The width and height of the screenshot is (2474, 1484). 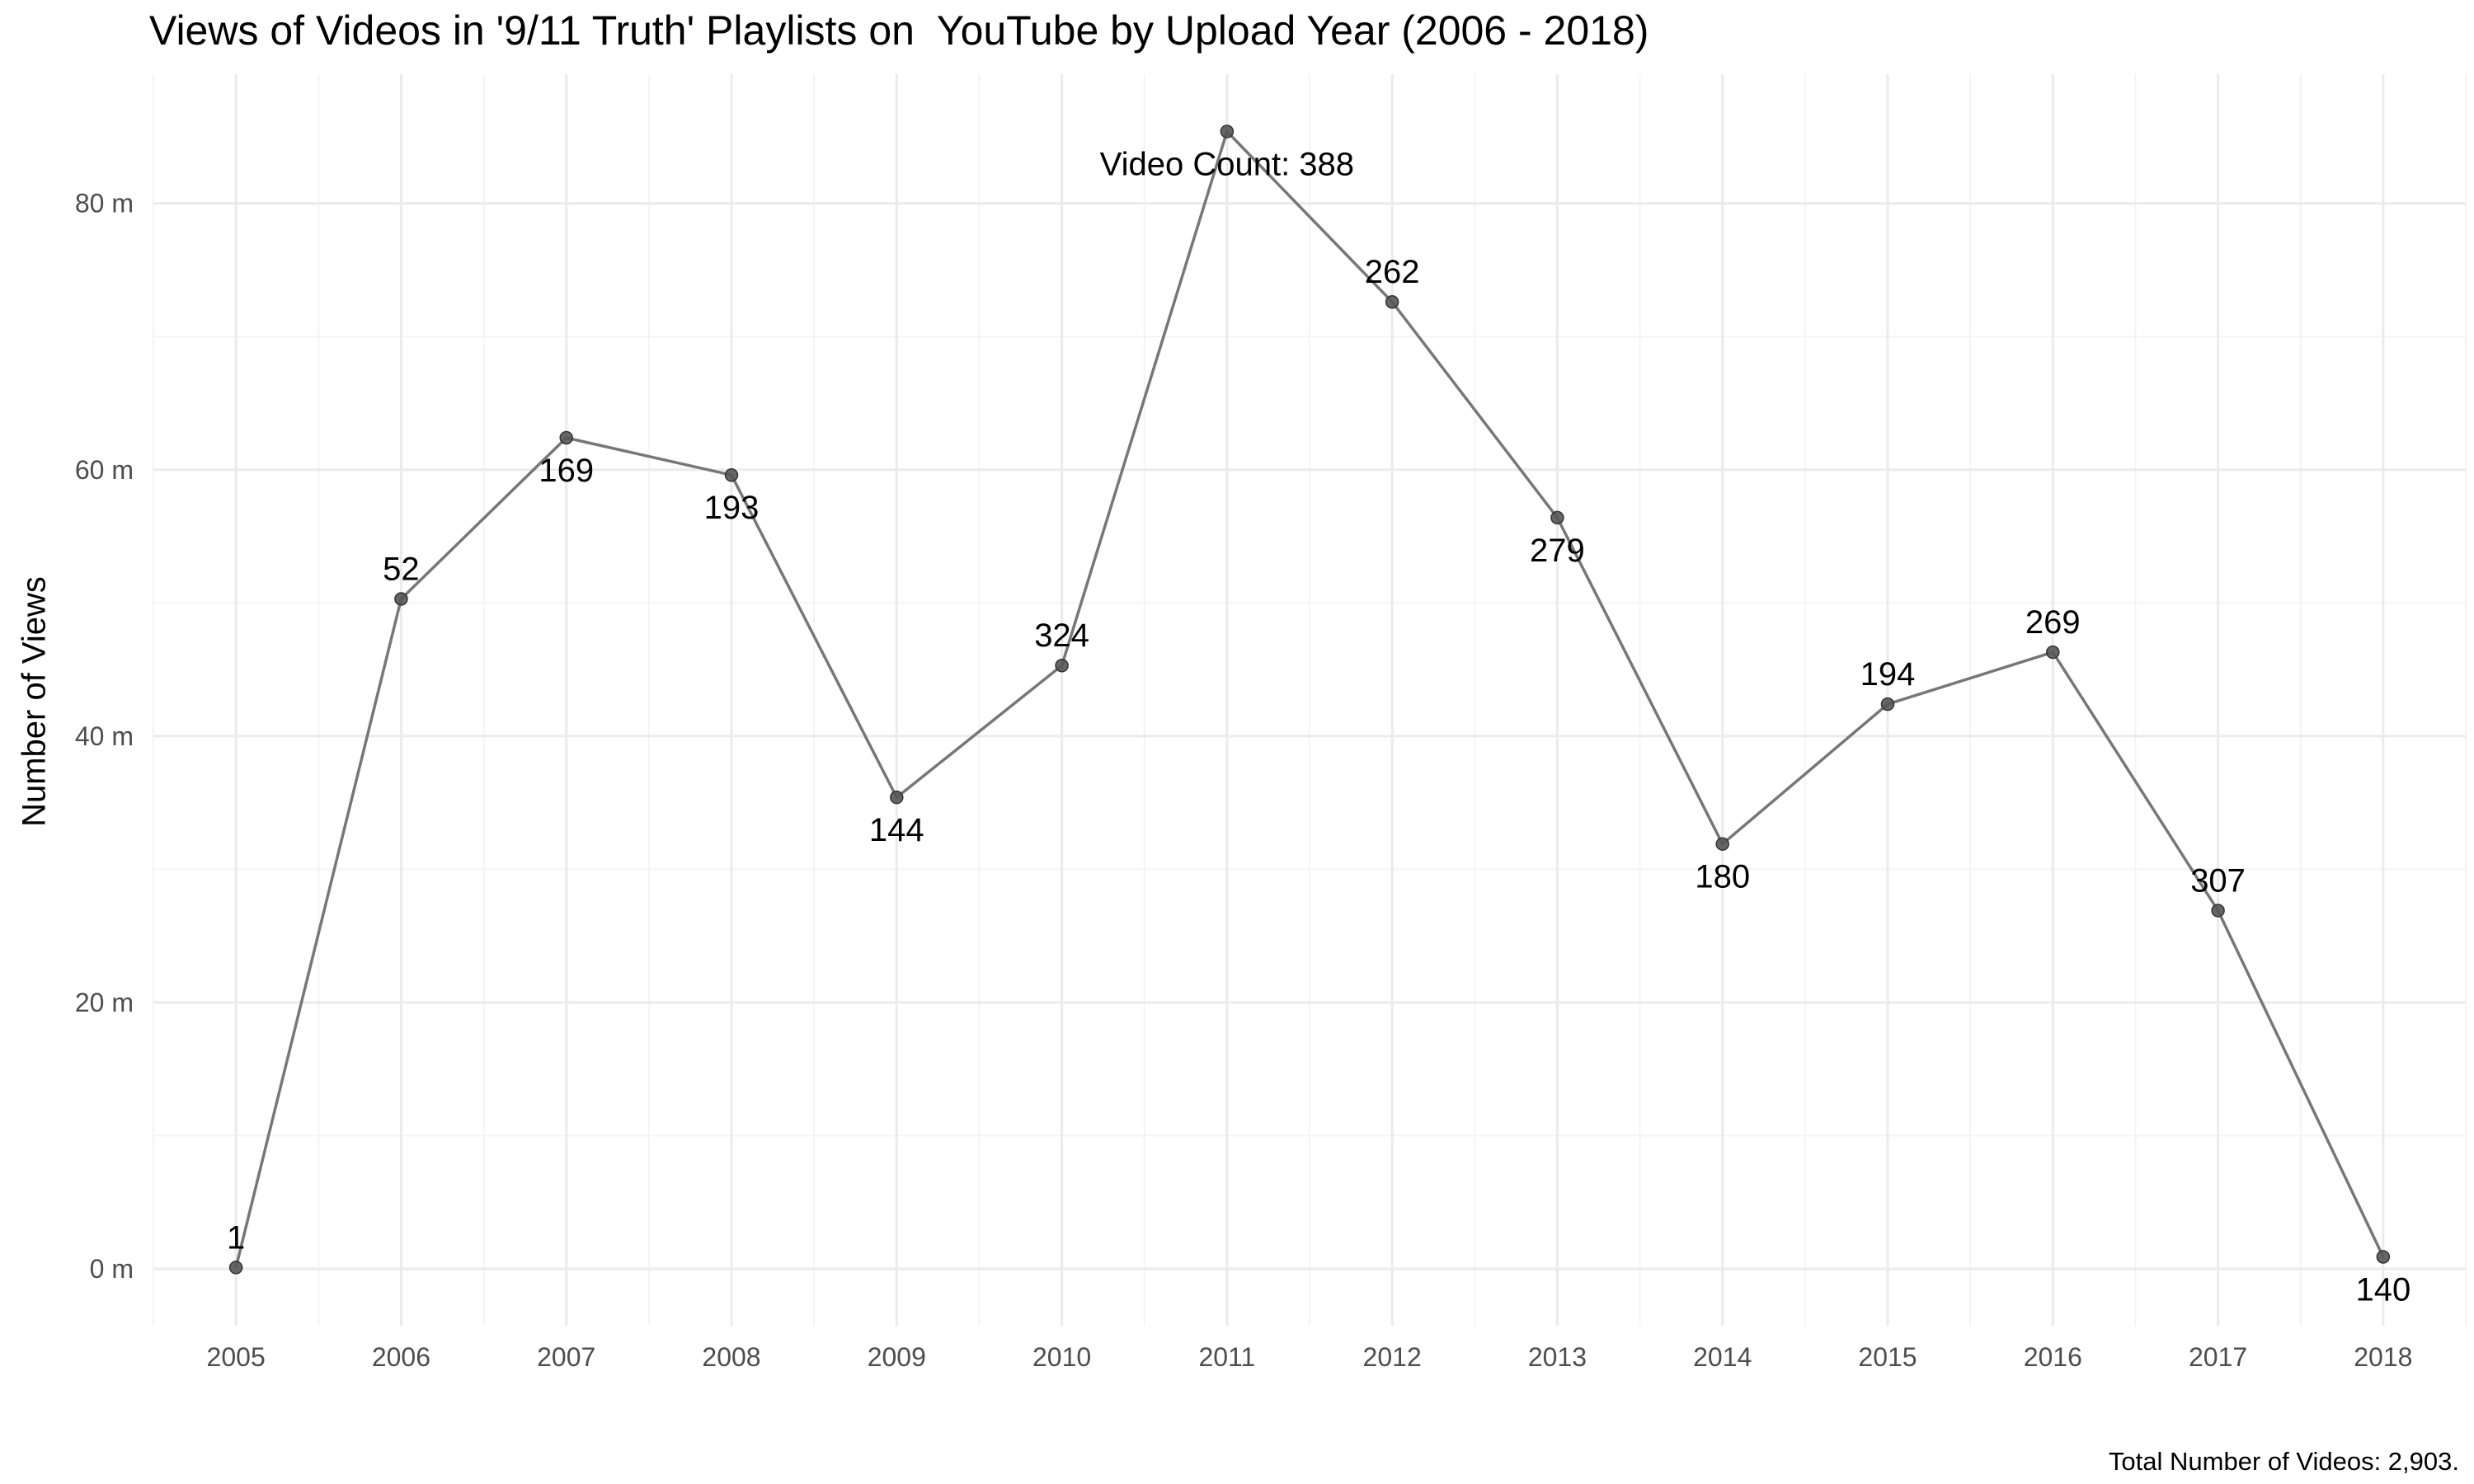 I want to click on y-tick-label: 0 m, so click(x=112, y=1269).